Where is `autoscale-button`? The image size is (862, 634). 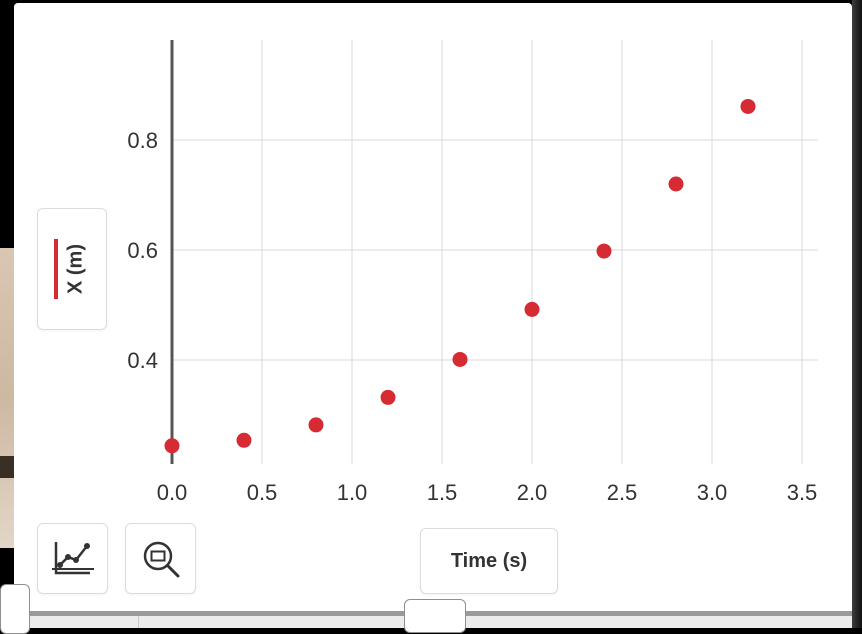
autoscale-button is located at coordinates (72, 558).